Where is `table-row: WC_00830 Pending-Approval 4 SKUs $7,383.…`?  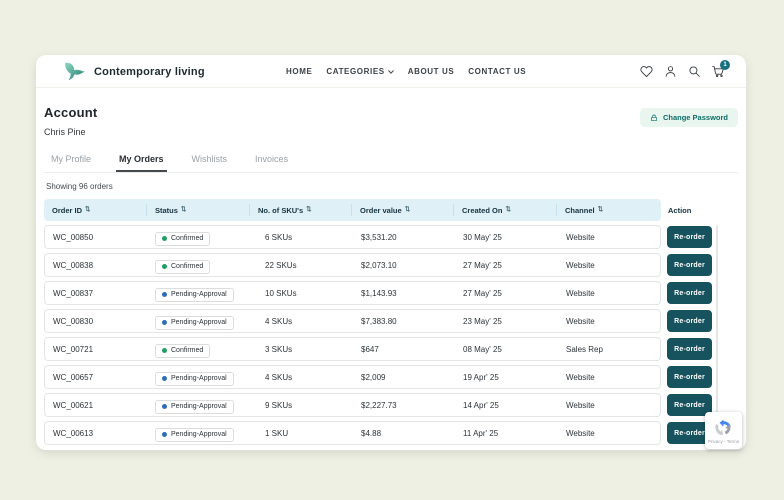
table-row: WC_00830 Pending-Approval 4 SKUs $7,383.… is located at coordinates (391, 321).